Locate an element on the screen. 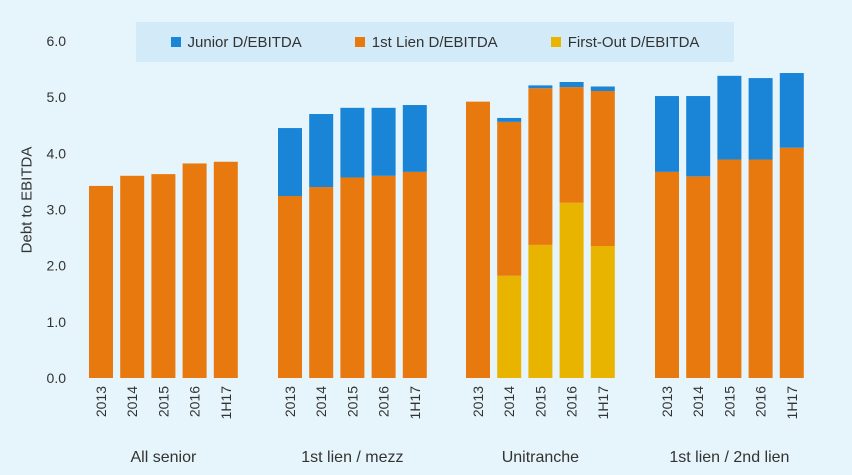  legend-label-first-out: First-Out D/EBITDA is located at coordinates (633, 42).